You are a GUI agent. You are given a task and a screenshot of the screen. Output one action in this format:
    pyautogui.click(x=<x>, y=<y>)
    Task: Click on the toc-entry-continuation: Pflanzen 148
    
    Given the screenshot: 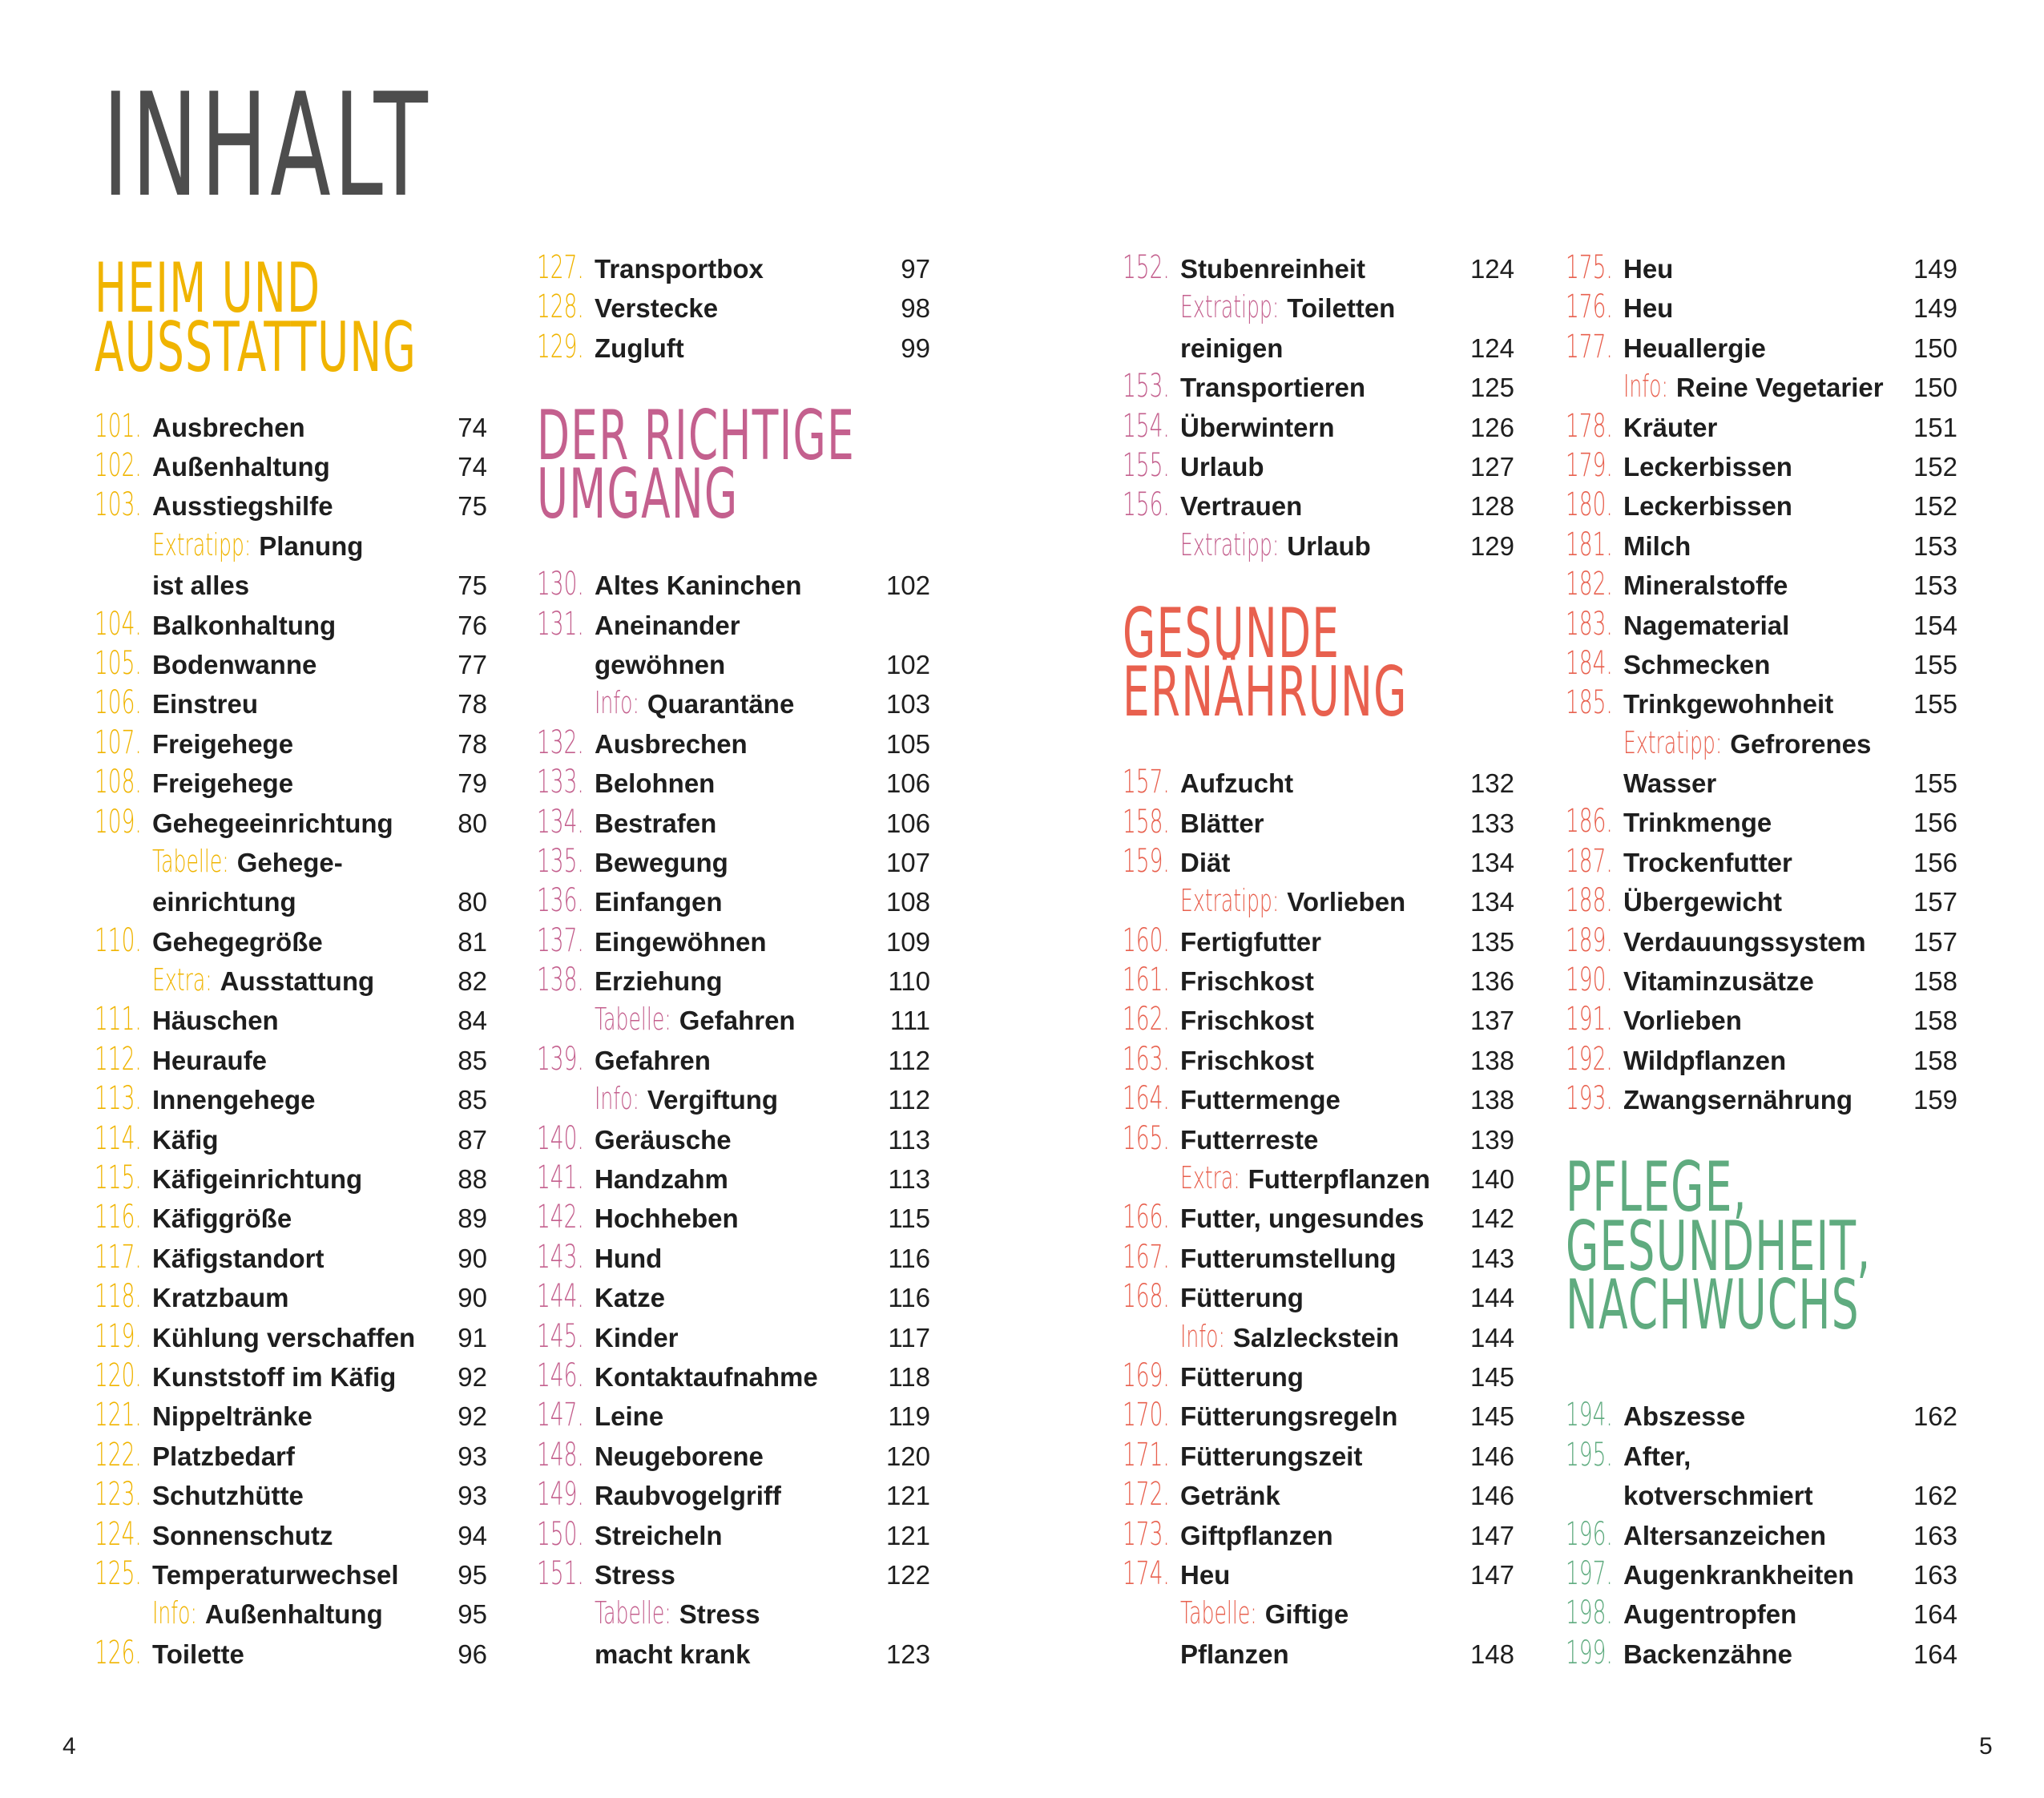 What is the action you would take?
    pyautogui.click(x=1318, y=1654)
    